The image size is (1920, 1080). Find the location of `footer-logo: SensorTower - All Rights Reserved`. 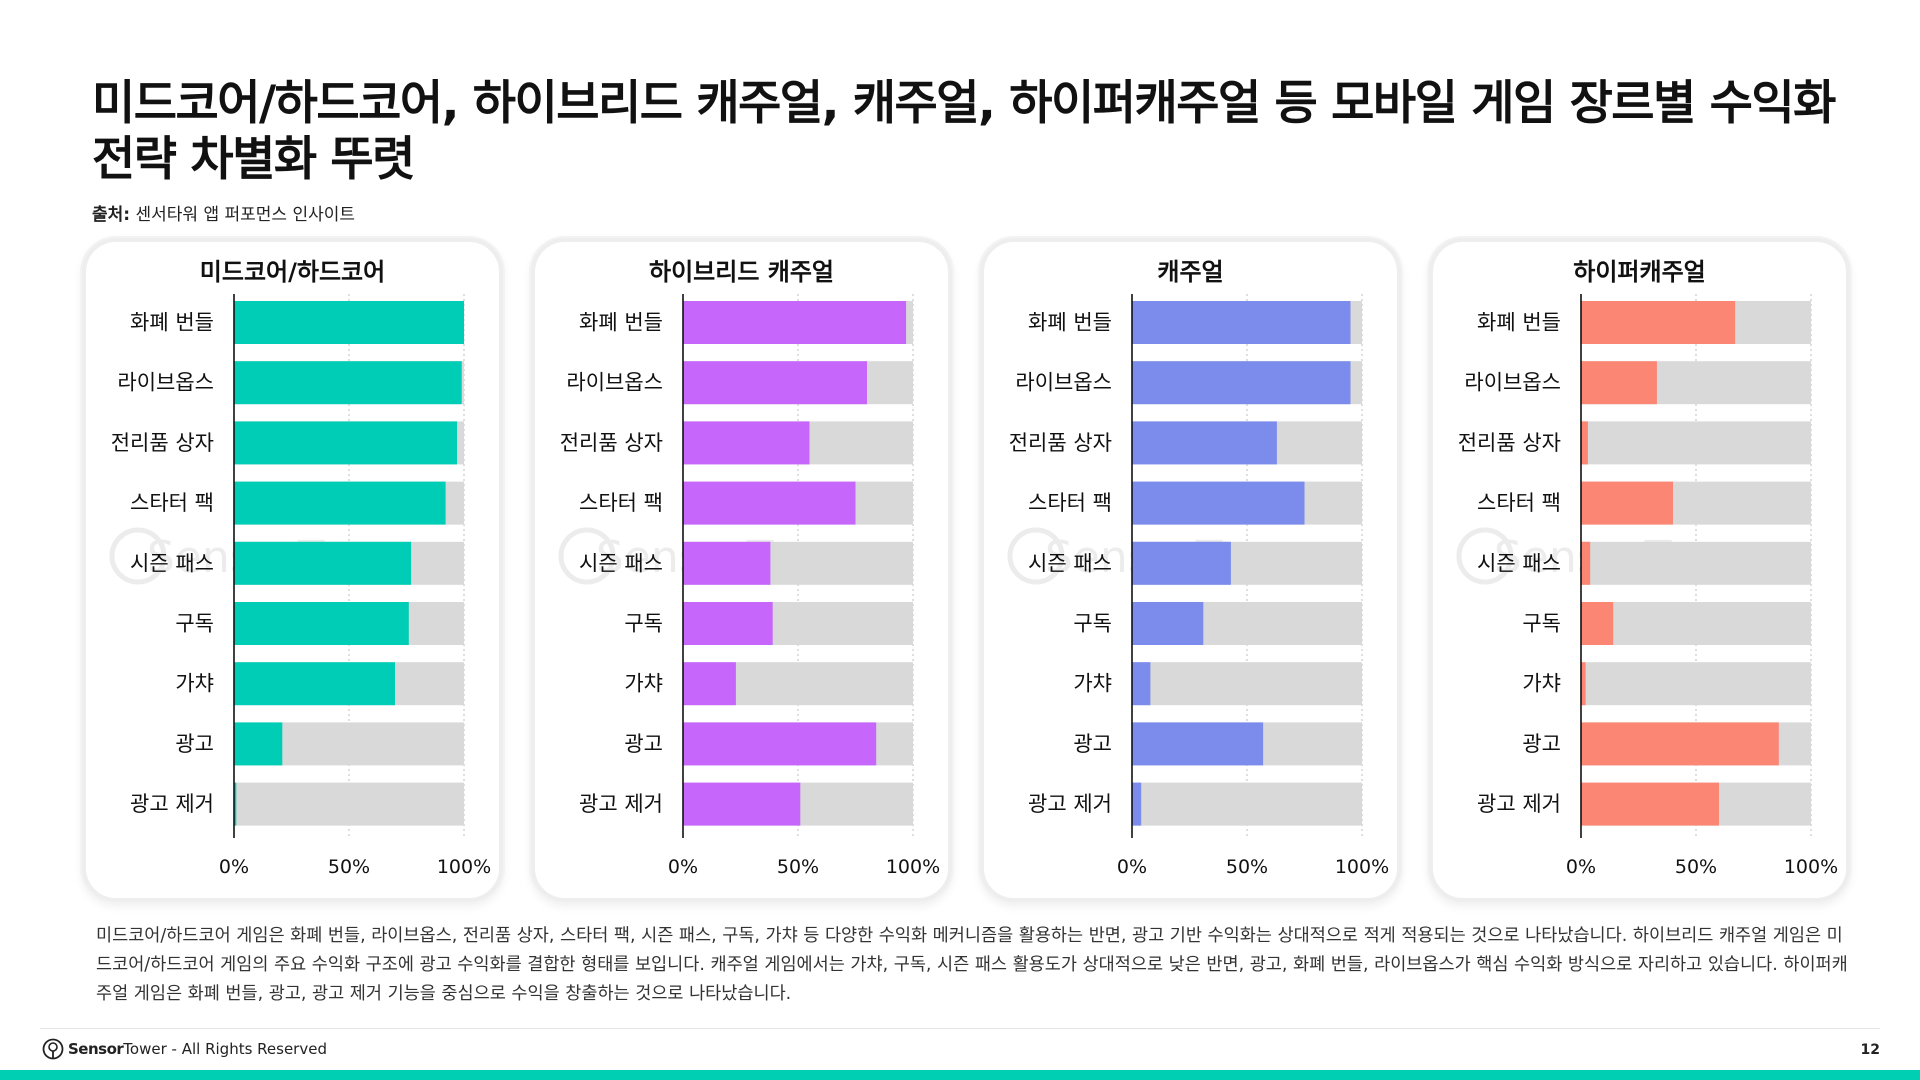

footer-logo: SensorTower - All Rights Reserved is located at coordinates (184, 1049).